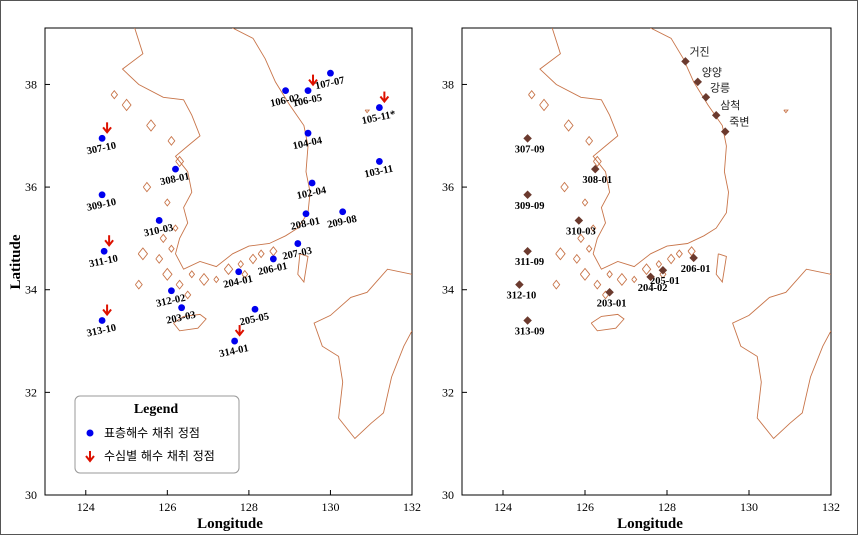 This screenshot has width=858, height=535. Describe the element at coordinates (720, 87) in the screenshot. I see `city-label: 강릉` at that location.